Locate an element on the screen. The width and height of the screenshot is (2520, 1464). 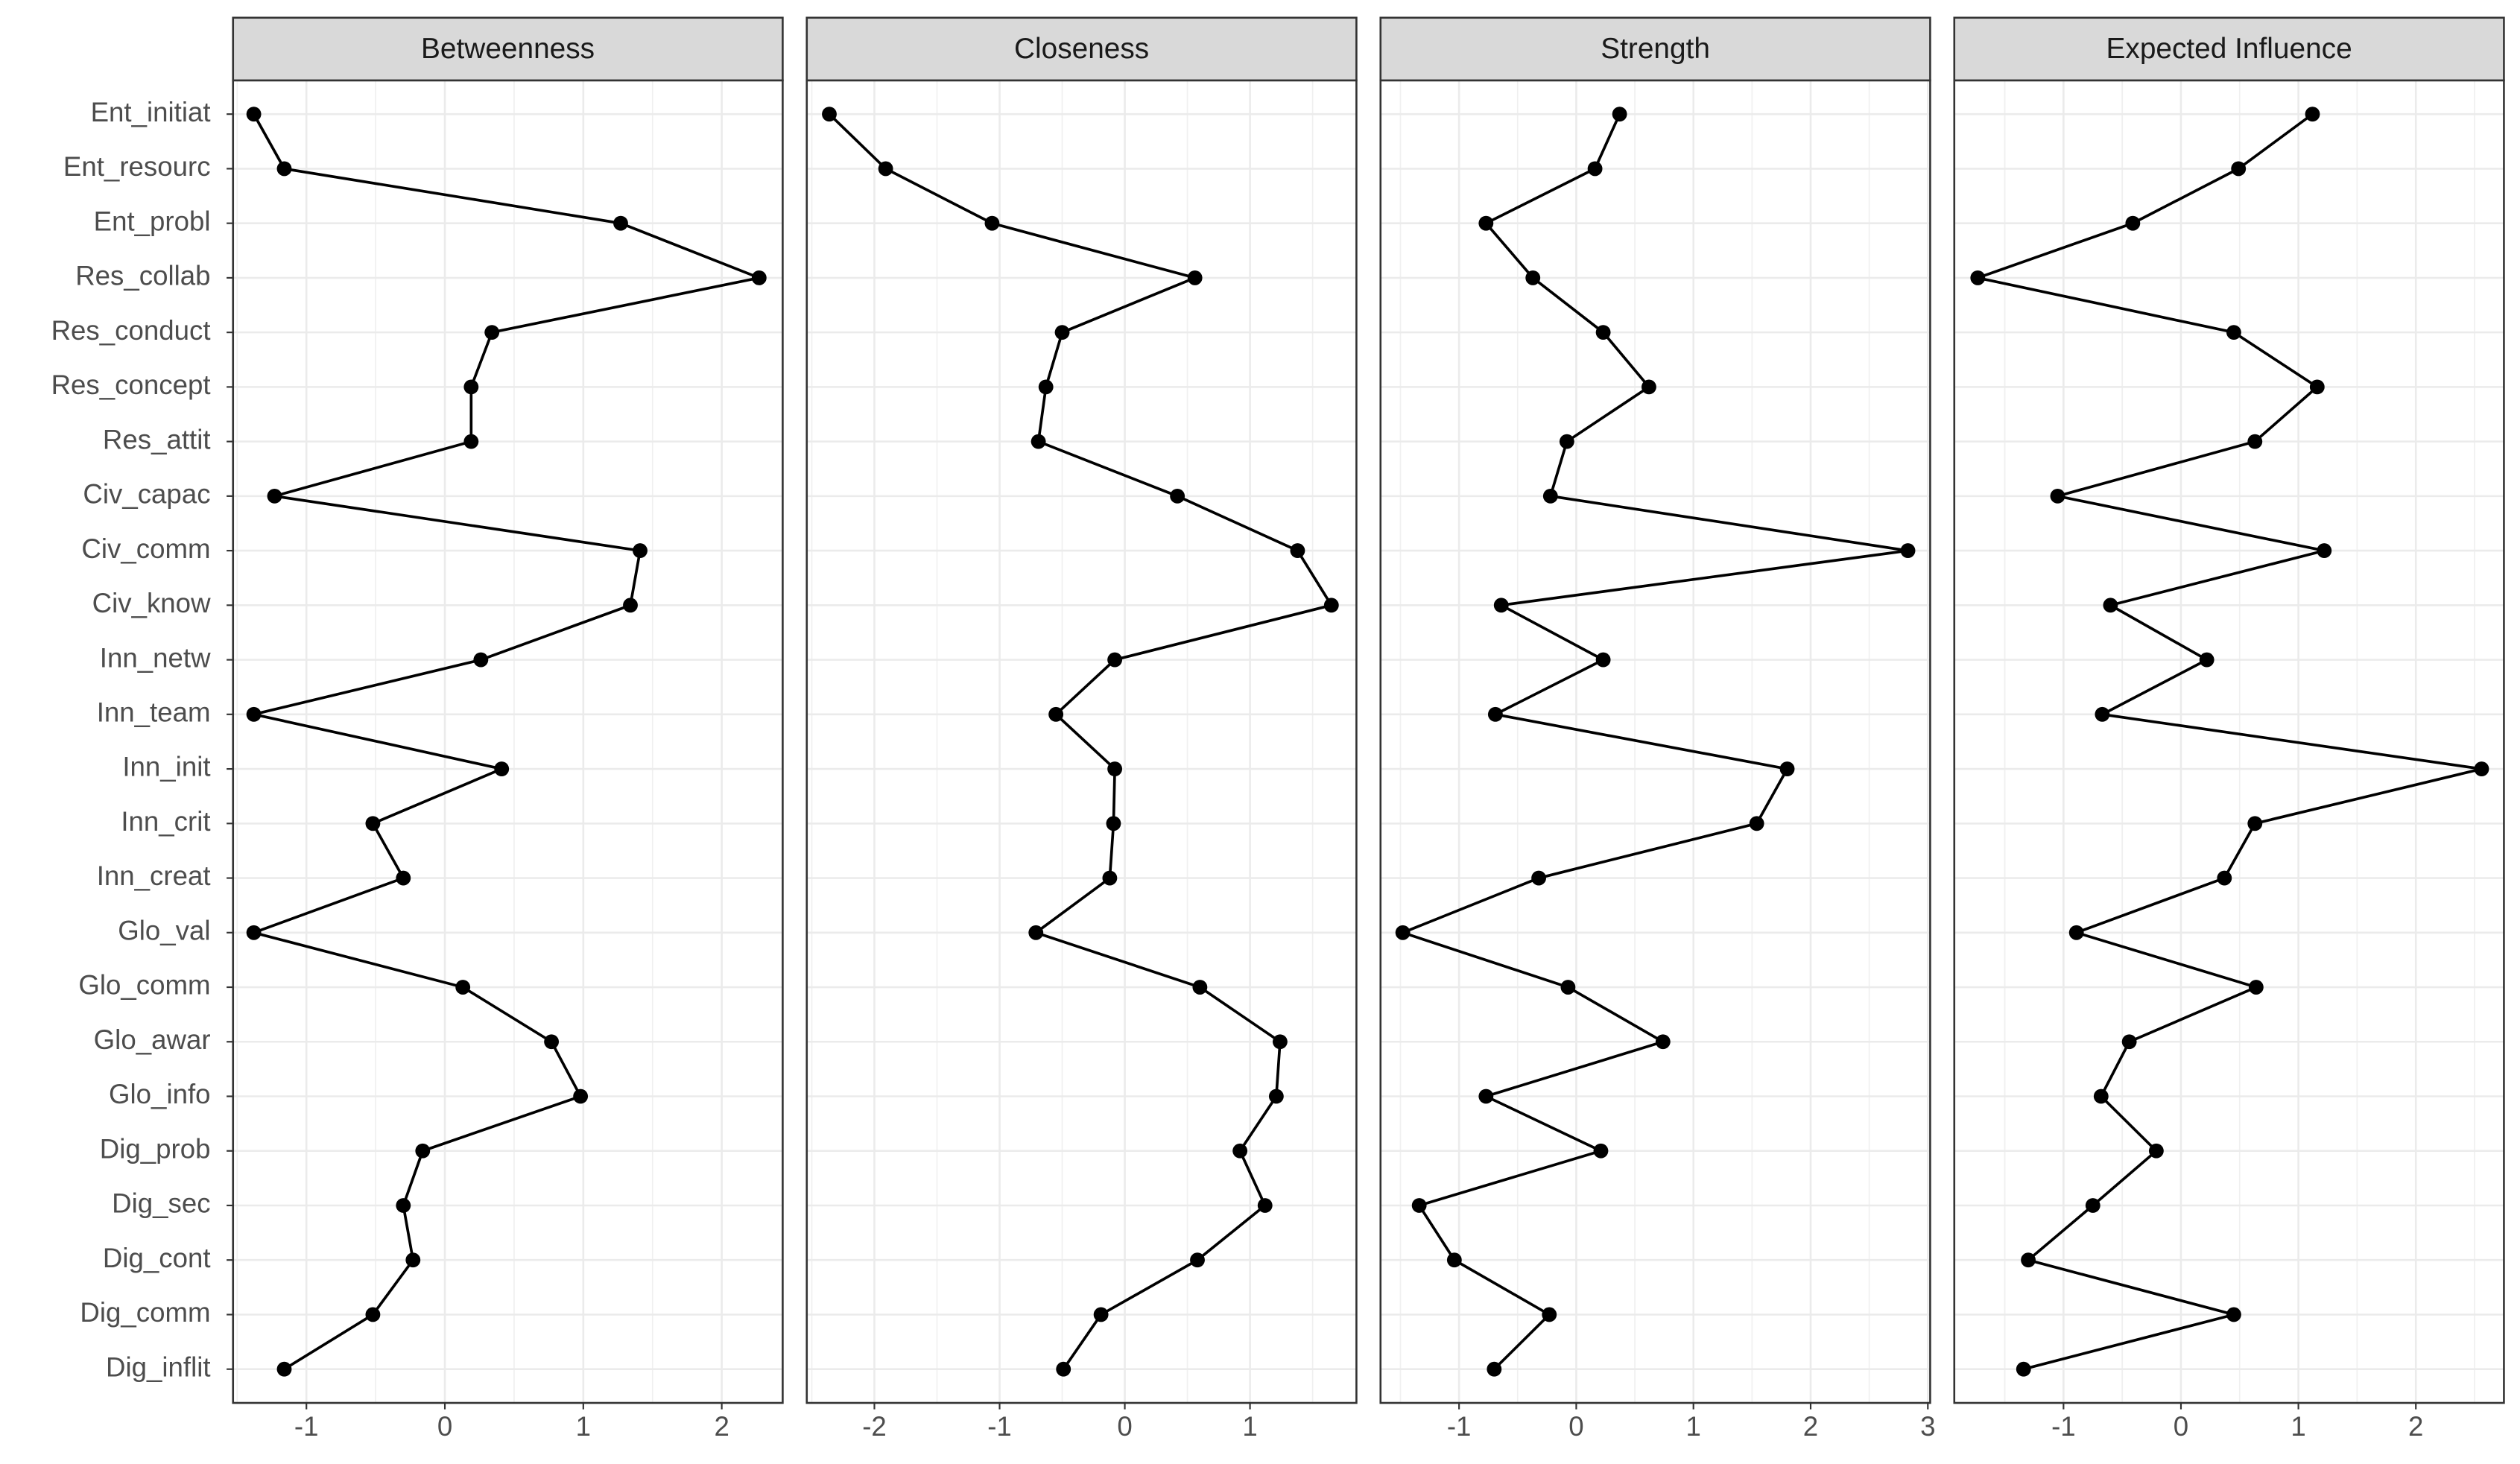
y-tick-label: Ent_probl is located at coordinates (152, 221).